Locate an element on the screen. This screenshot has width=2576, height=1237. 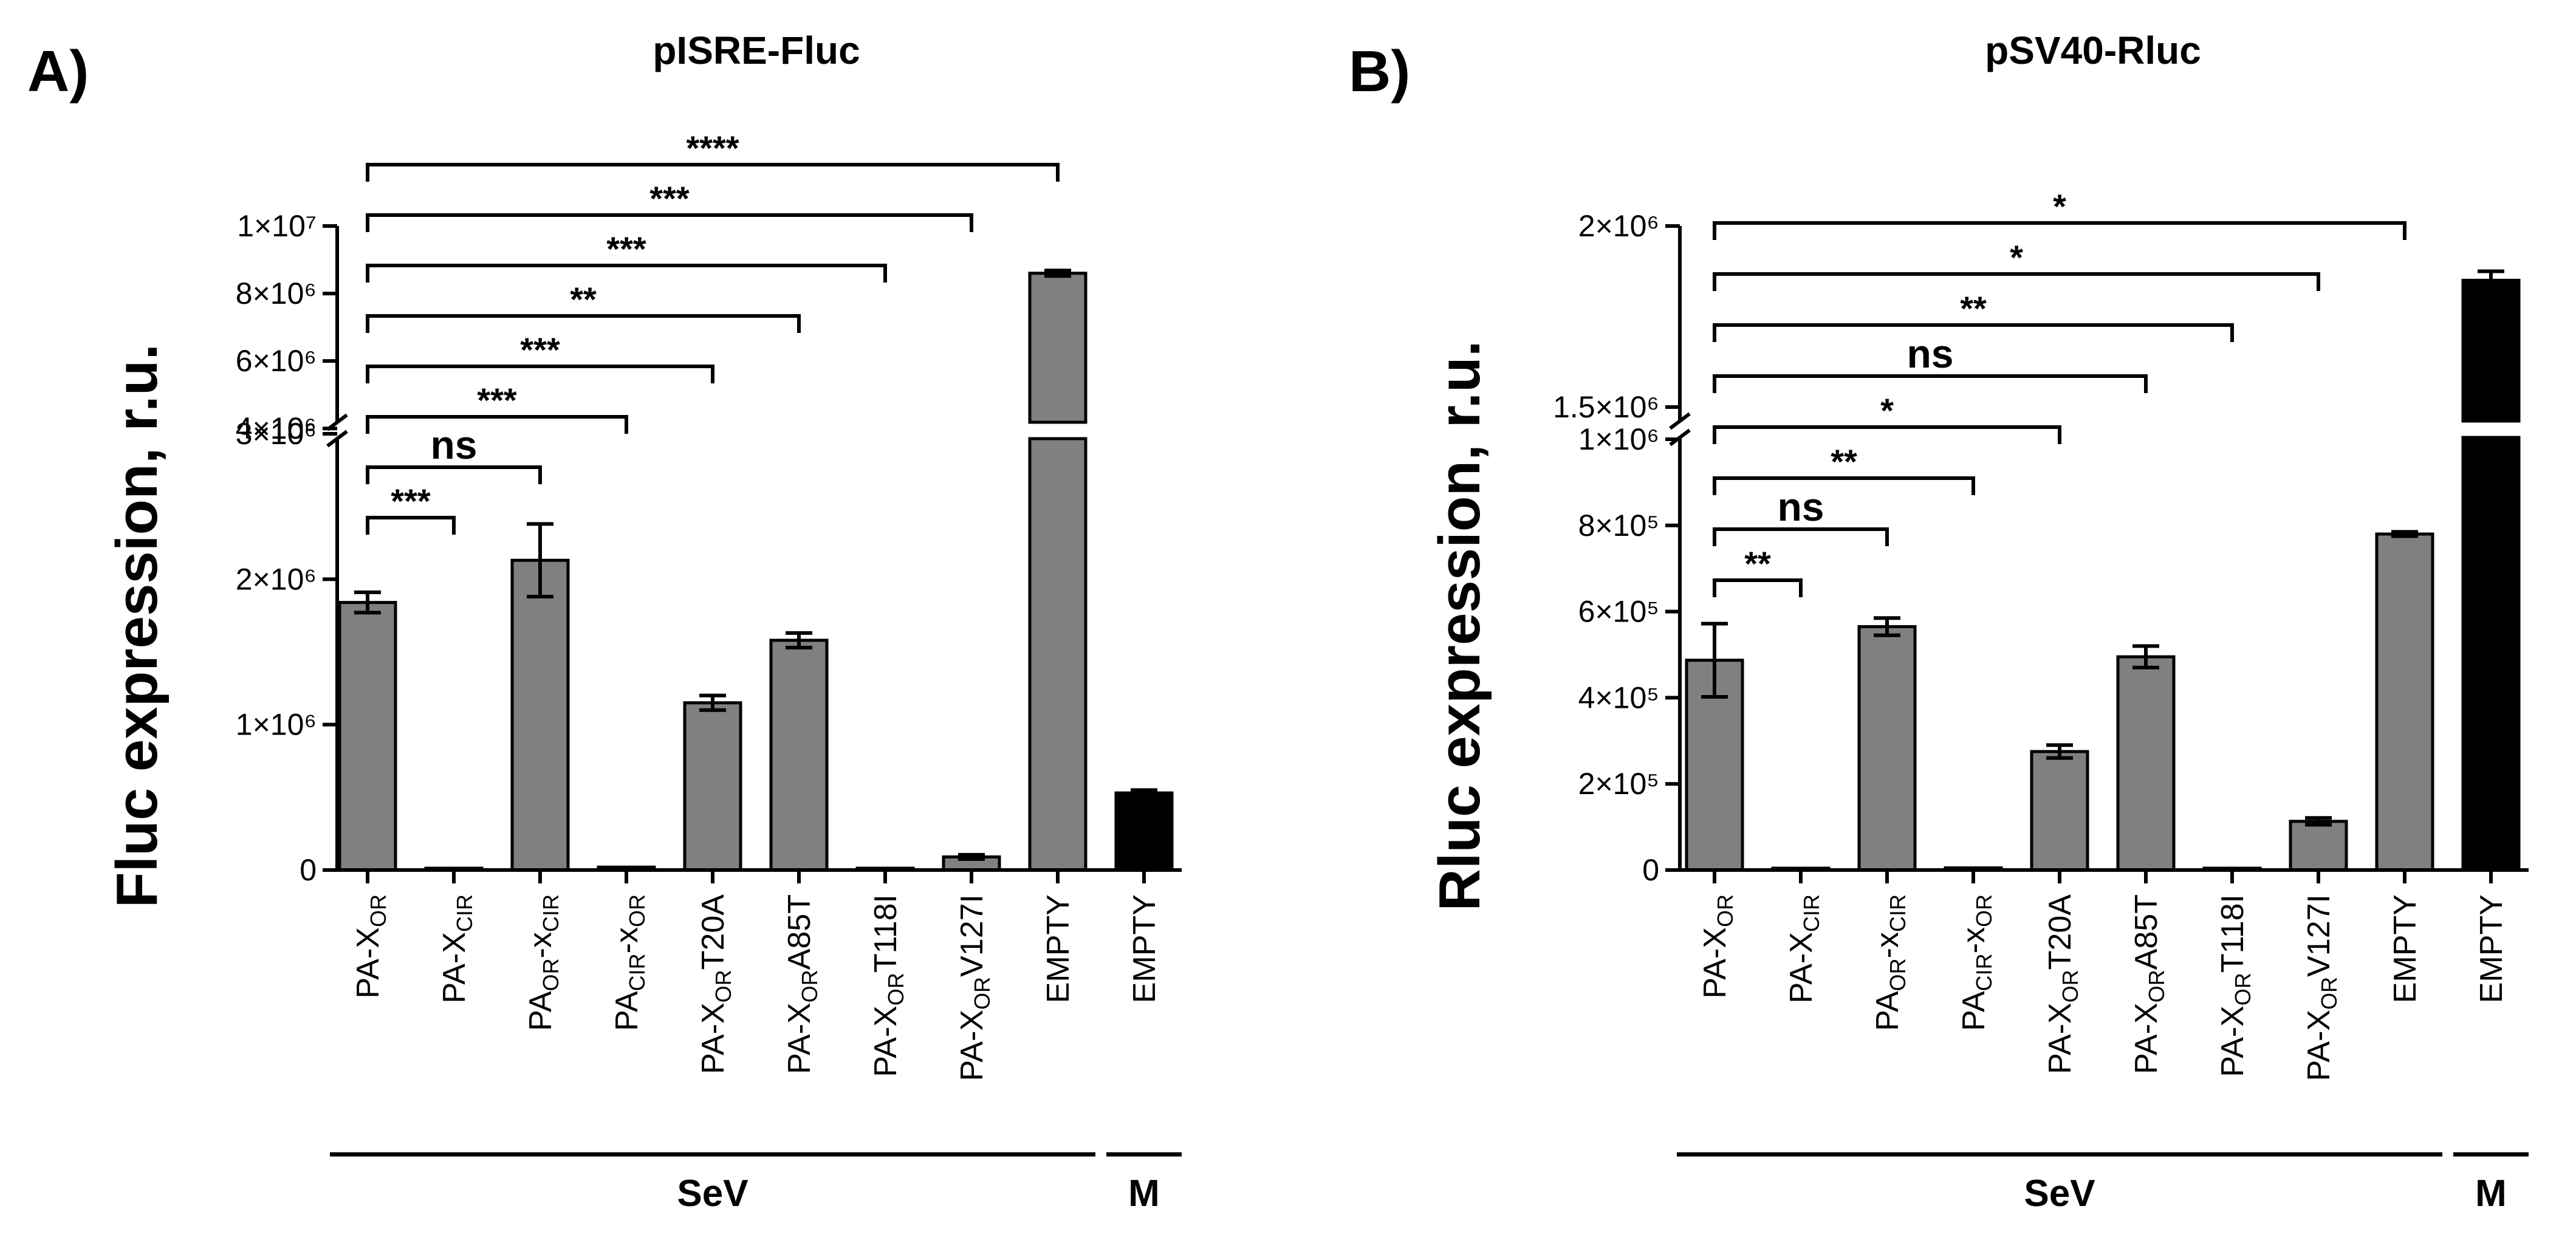
y-tick-label: 6×10⁵ is located at coordinates (1618, 612).